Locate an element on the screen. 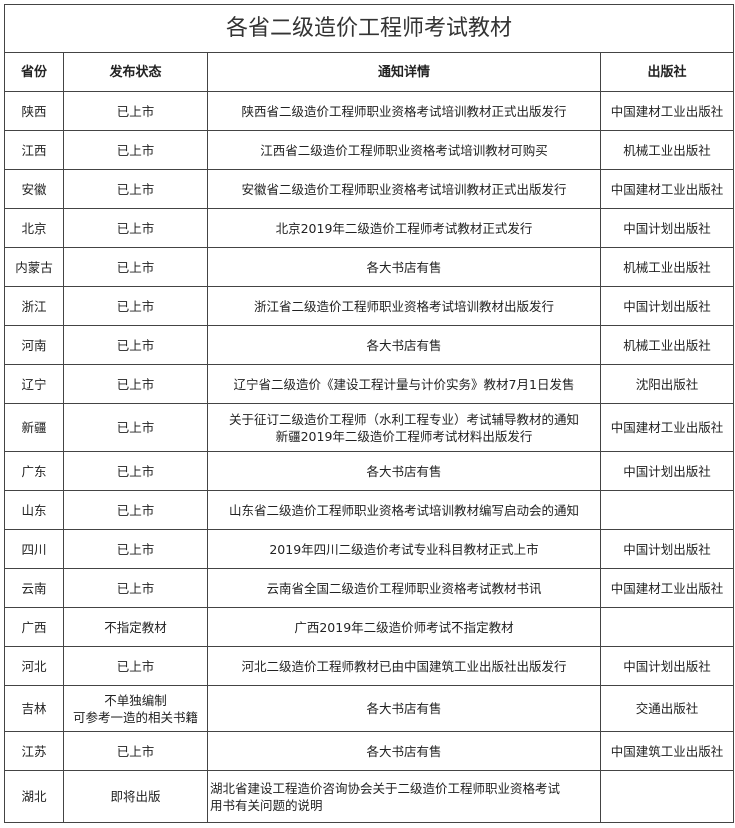 The image size is (735, 828). table-row: 辽宁 已上市 辽宁省二级造价《建设工程计量与计价实务》教材7月1日发售 沈阳出版社 is located at coordinates (369, 384).